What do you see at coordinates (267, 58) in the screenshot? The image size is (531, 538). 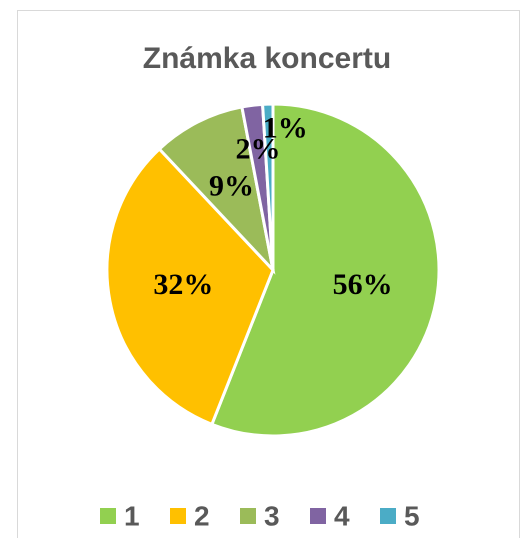 I see `chart-title: Známka koncertu` at bounding box center [267, 58].